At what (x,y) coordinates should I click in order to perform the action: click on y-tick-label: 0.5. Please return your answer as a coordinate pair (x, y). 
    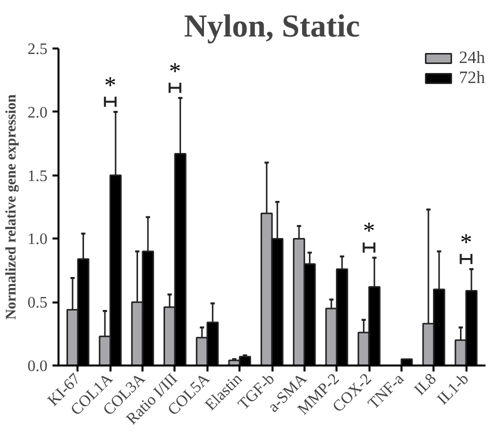
    Looking at the image, I should click on (38, 303).